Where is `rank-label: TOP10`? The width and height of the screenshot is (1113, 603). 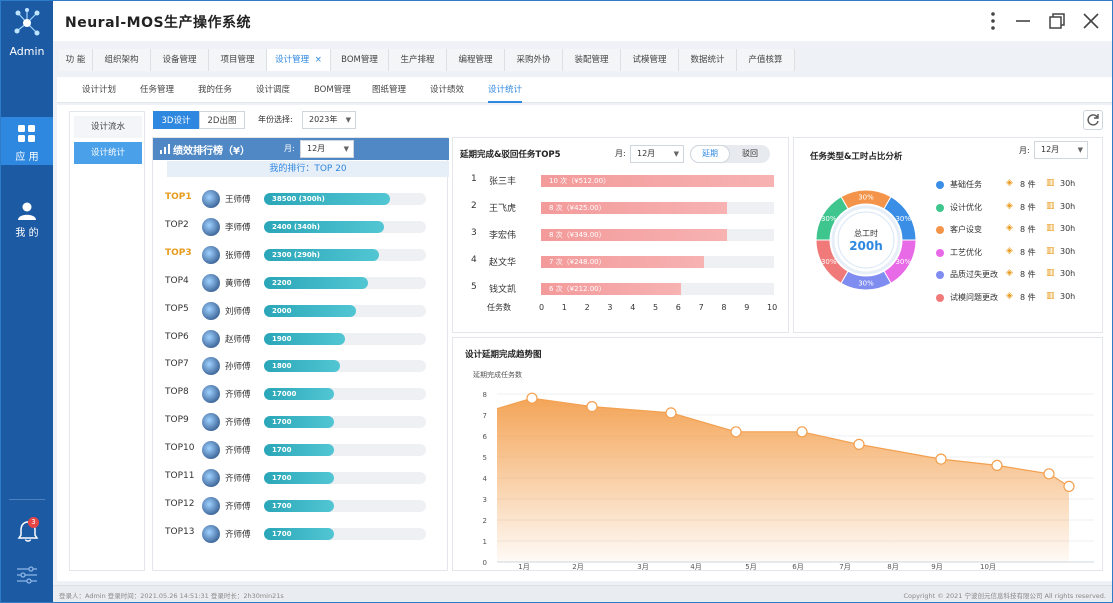 rank-label: TOP10 is located at coordinates (180, 448).